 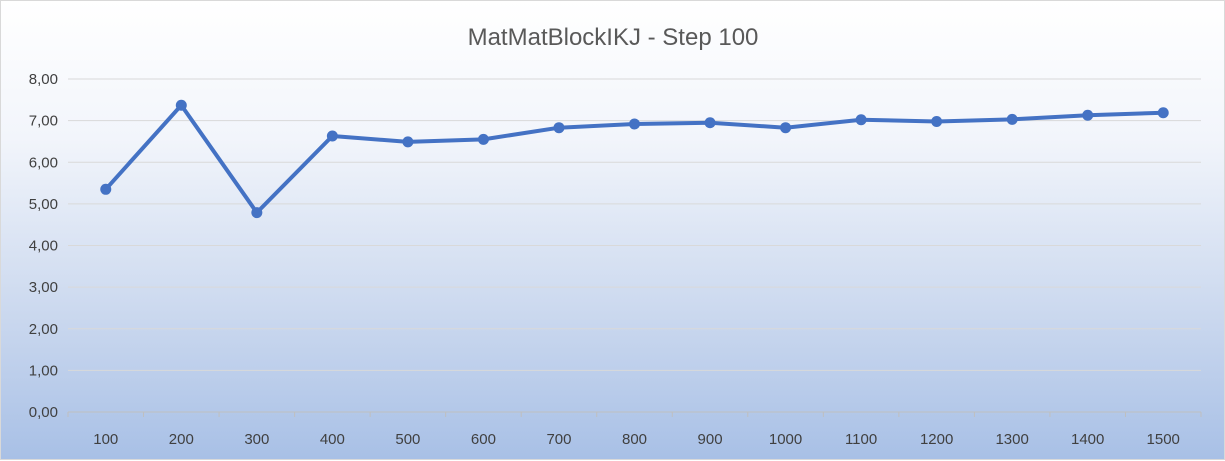 I want to click on x-axis, so click(x=634, y=414).